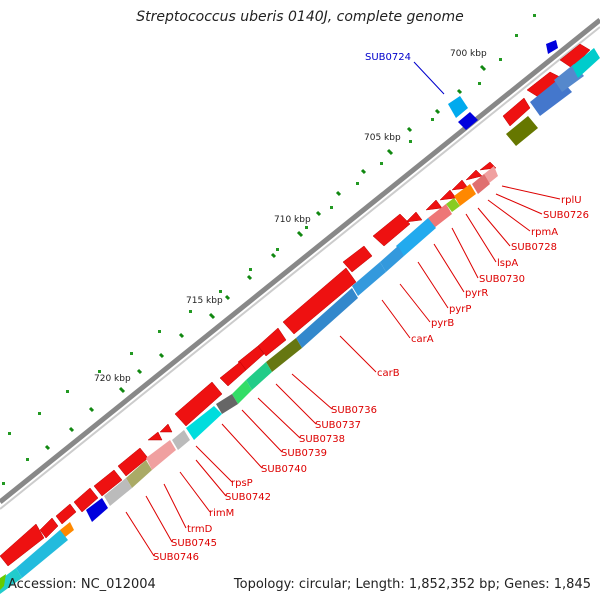  What do you see at coordinates (292, 220) in the screenshot?
I see `scale-label: 710 kbp` at bounding box center [292, 220].